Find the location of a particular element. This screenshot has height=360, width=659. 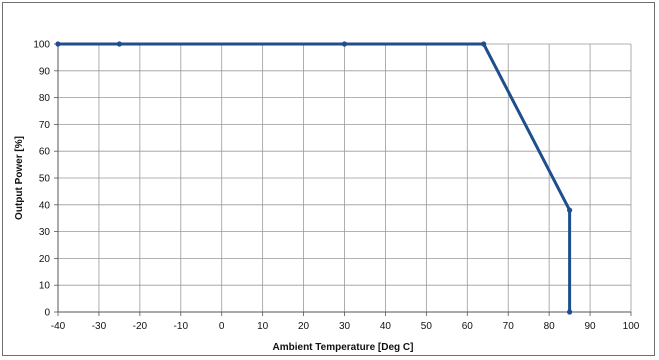

y-tick-label: 0 is located at coordinates (47, 313).